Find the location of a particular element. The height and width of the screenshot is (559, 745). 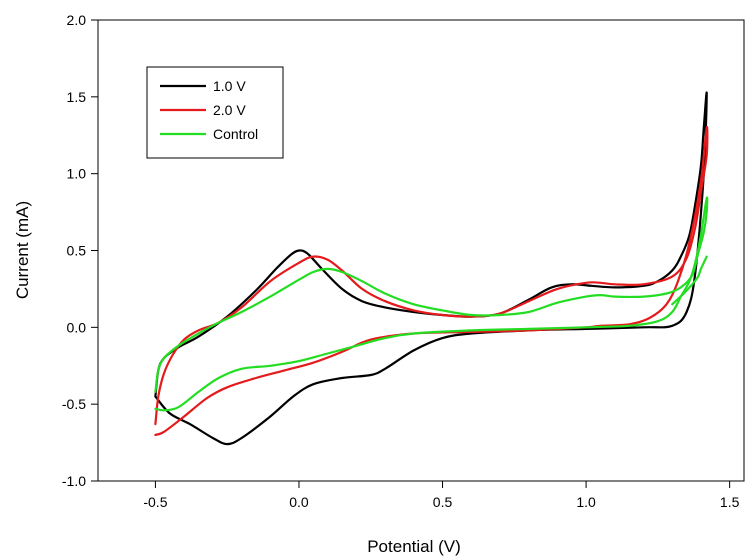

x-axis: -0.5 0.0 0.5 1.0 1.5 is located at coordinates (441, 495).